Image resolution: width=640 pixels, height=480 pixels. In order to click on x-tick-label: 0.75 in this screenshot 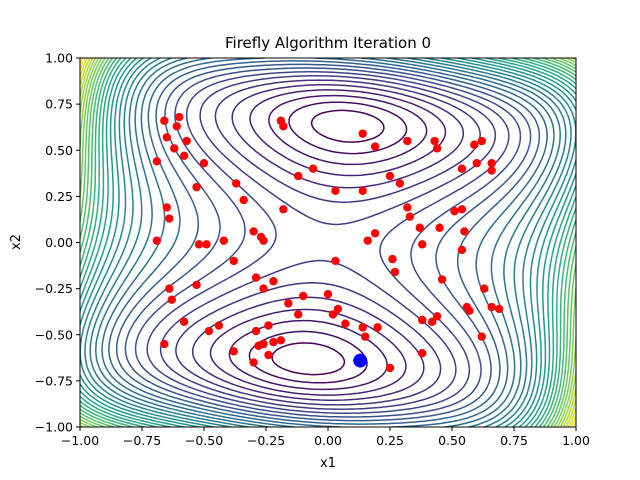, I will do `click(514, 440)`.